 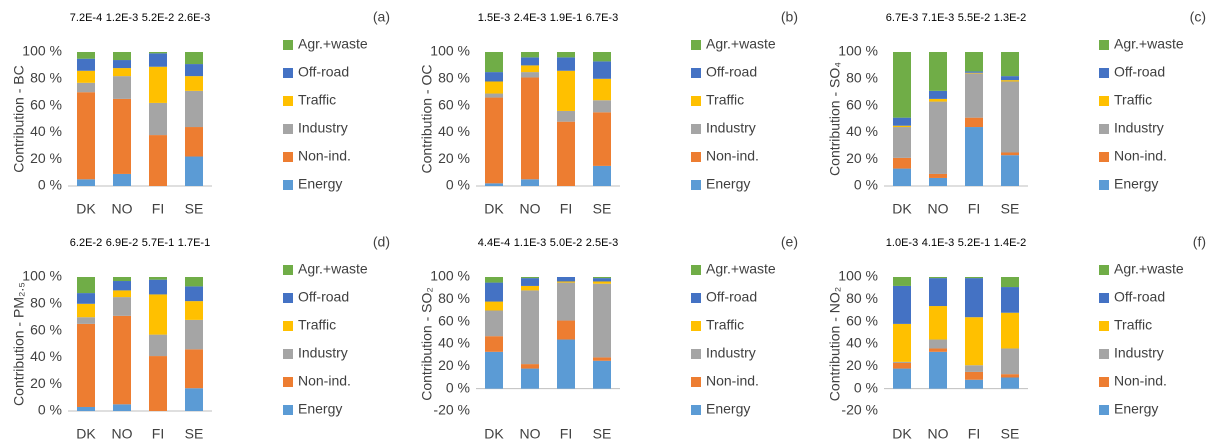 I want to click on panel-label: (b), so click(x=789, y=17).